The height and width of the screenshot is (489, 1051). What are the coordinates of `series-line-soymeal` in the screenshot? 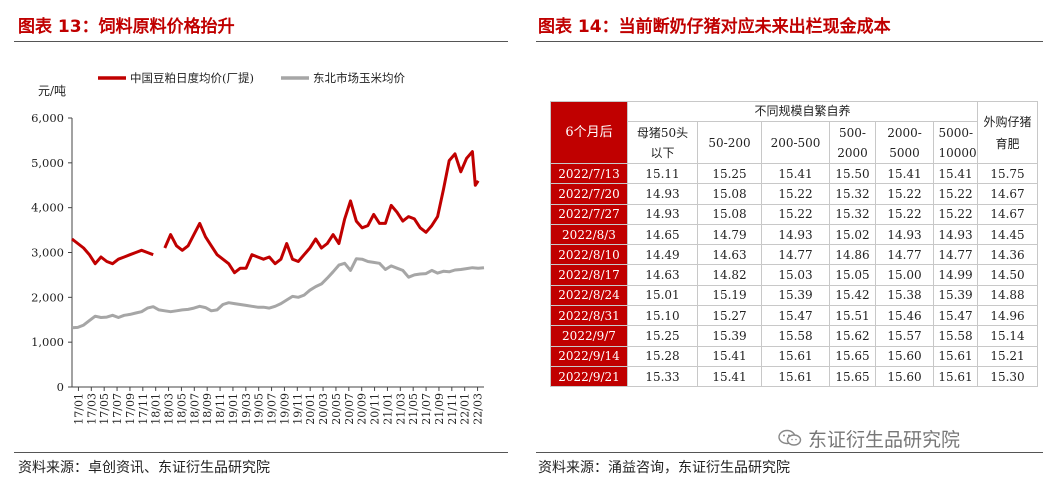 It's located at (112, 251).